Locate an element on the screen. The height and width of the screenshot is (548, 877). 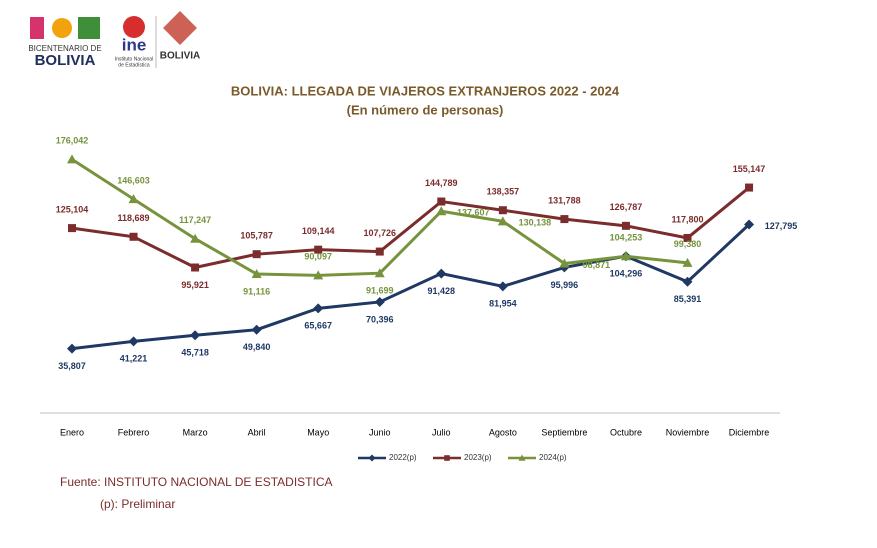
x-tick-label: Mayo is located at coordinates (318, 432).